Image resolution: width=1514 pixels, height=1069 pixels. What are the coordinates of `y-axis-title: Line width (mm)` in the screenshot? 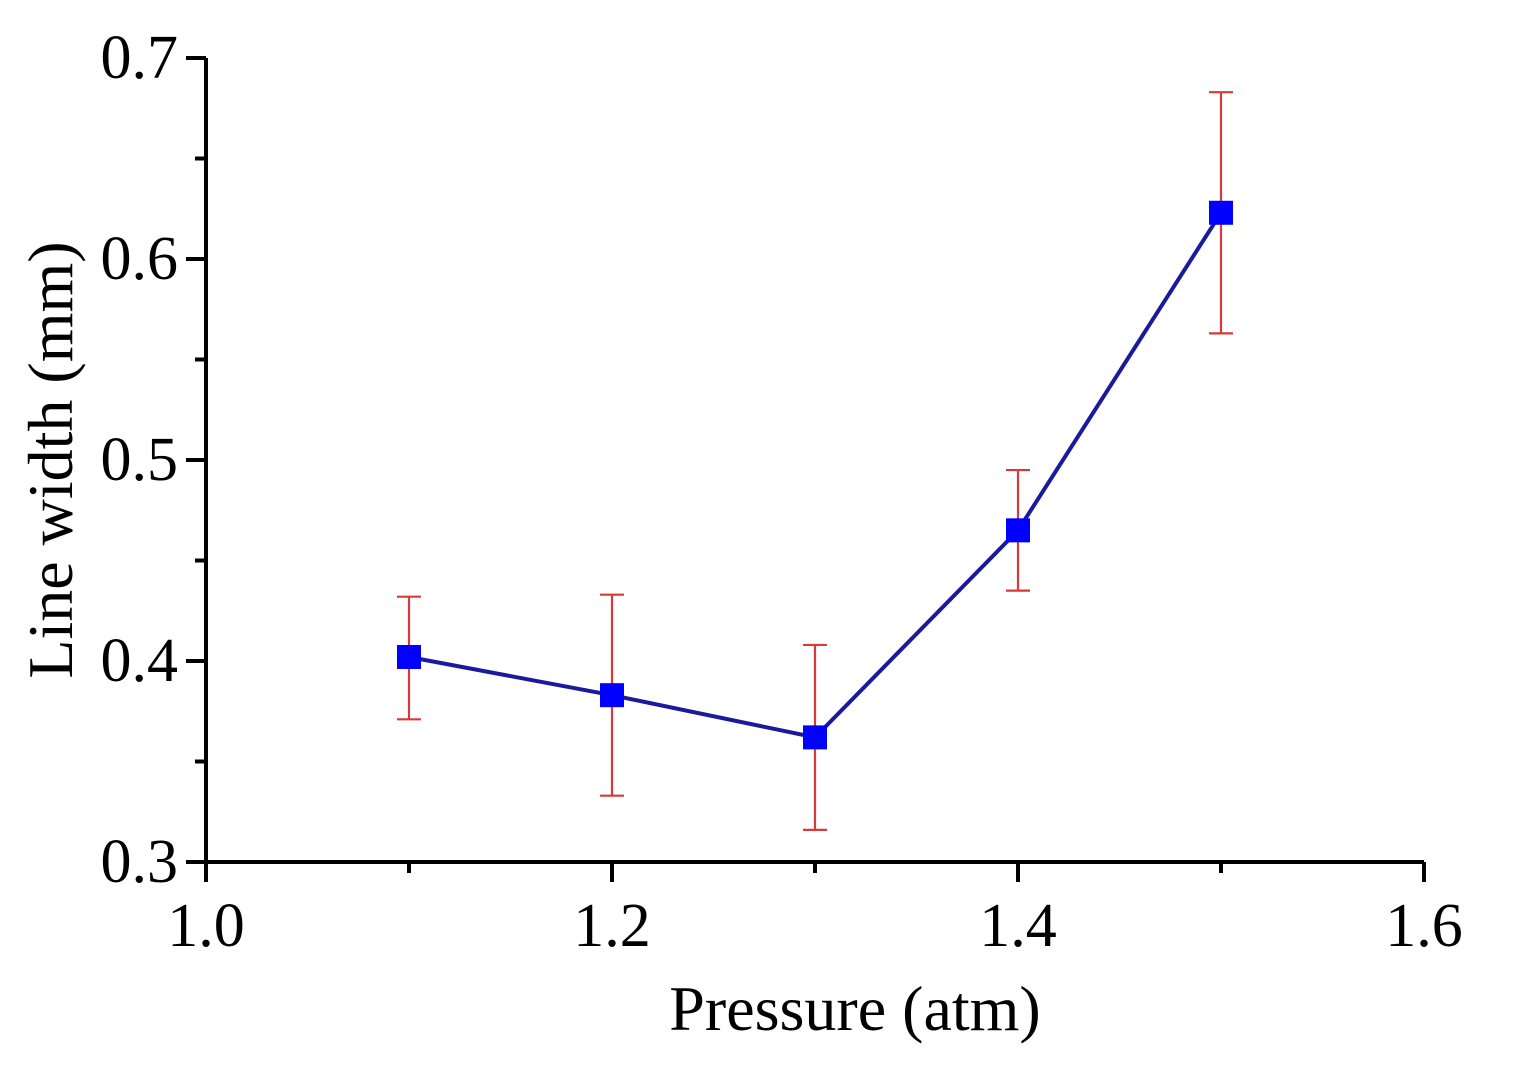 It's located at (50, 459).